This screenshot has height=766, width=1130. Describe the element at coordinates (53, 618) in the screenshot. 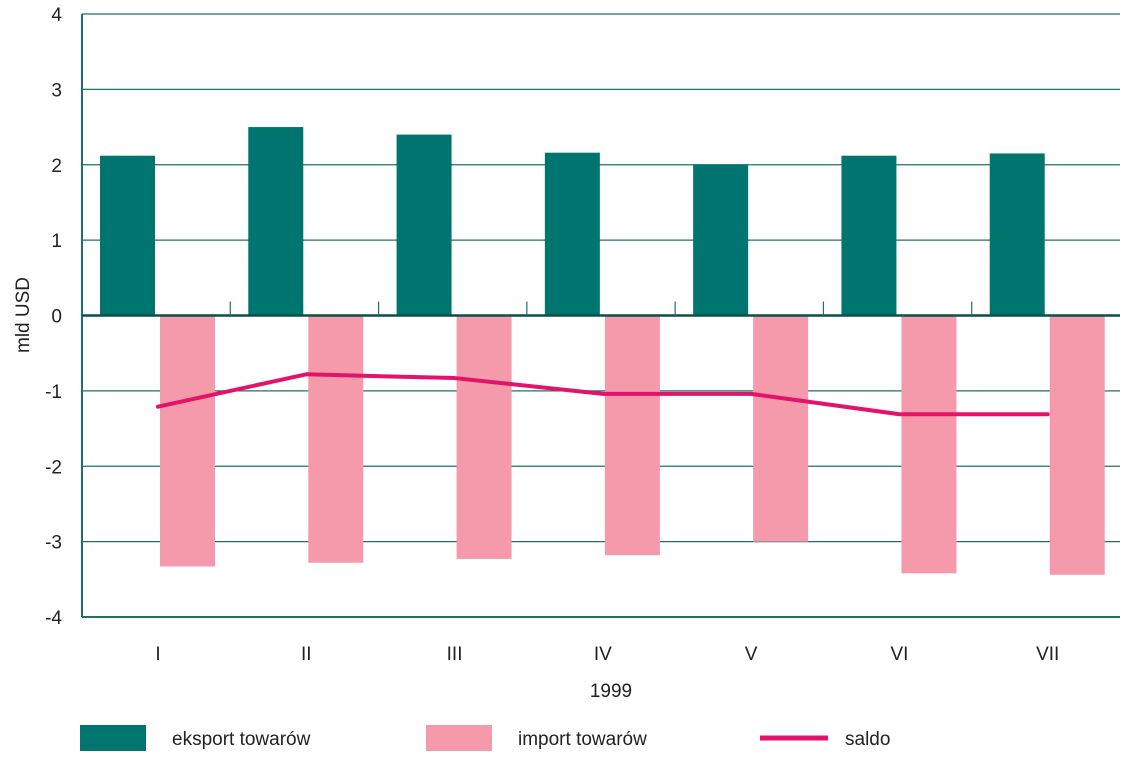

I see `y-tick-label: -4` at that location.